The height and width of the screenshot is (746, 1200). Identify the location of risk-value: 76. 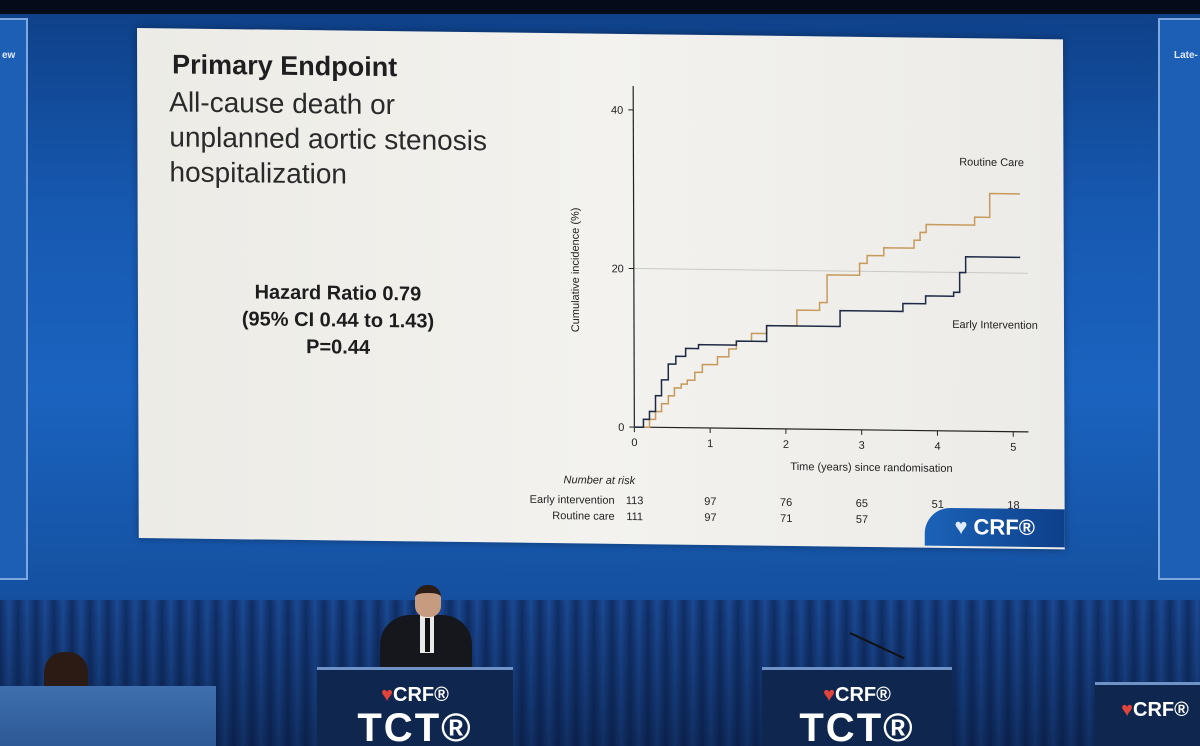
(786, 503).